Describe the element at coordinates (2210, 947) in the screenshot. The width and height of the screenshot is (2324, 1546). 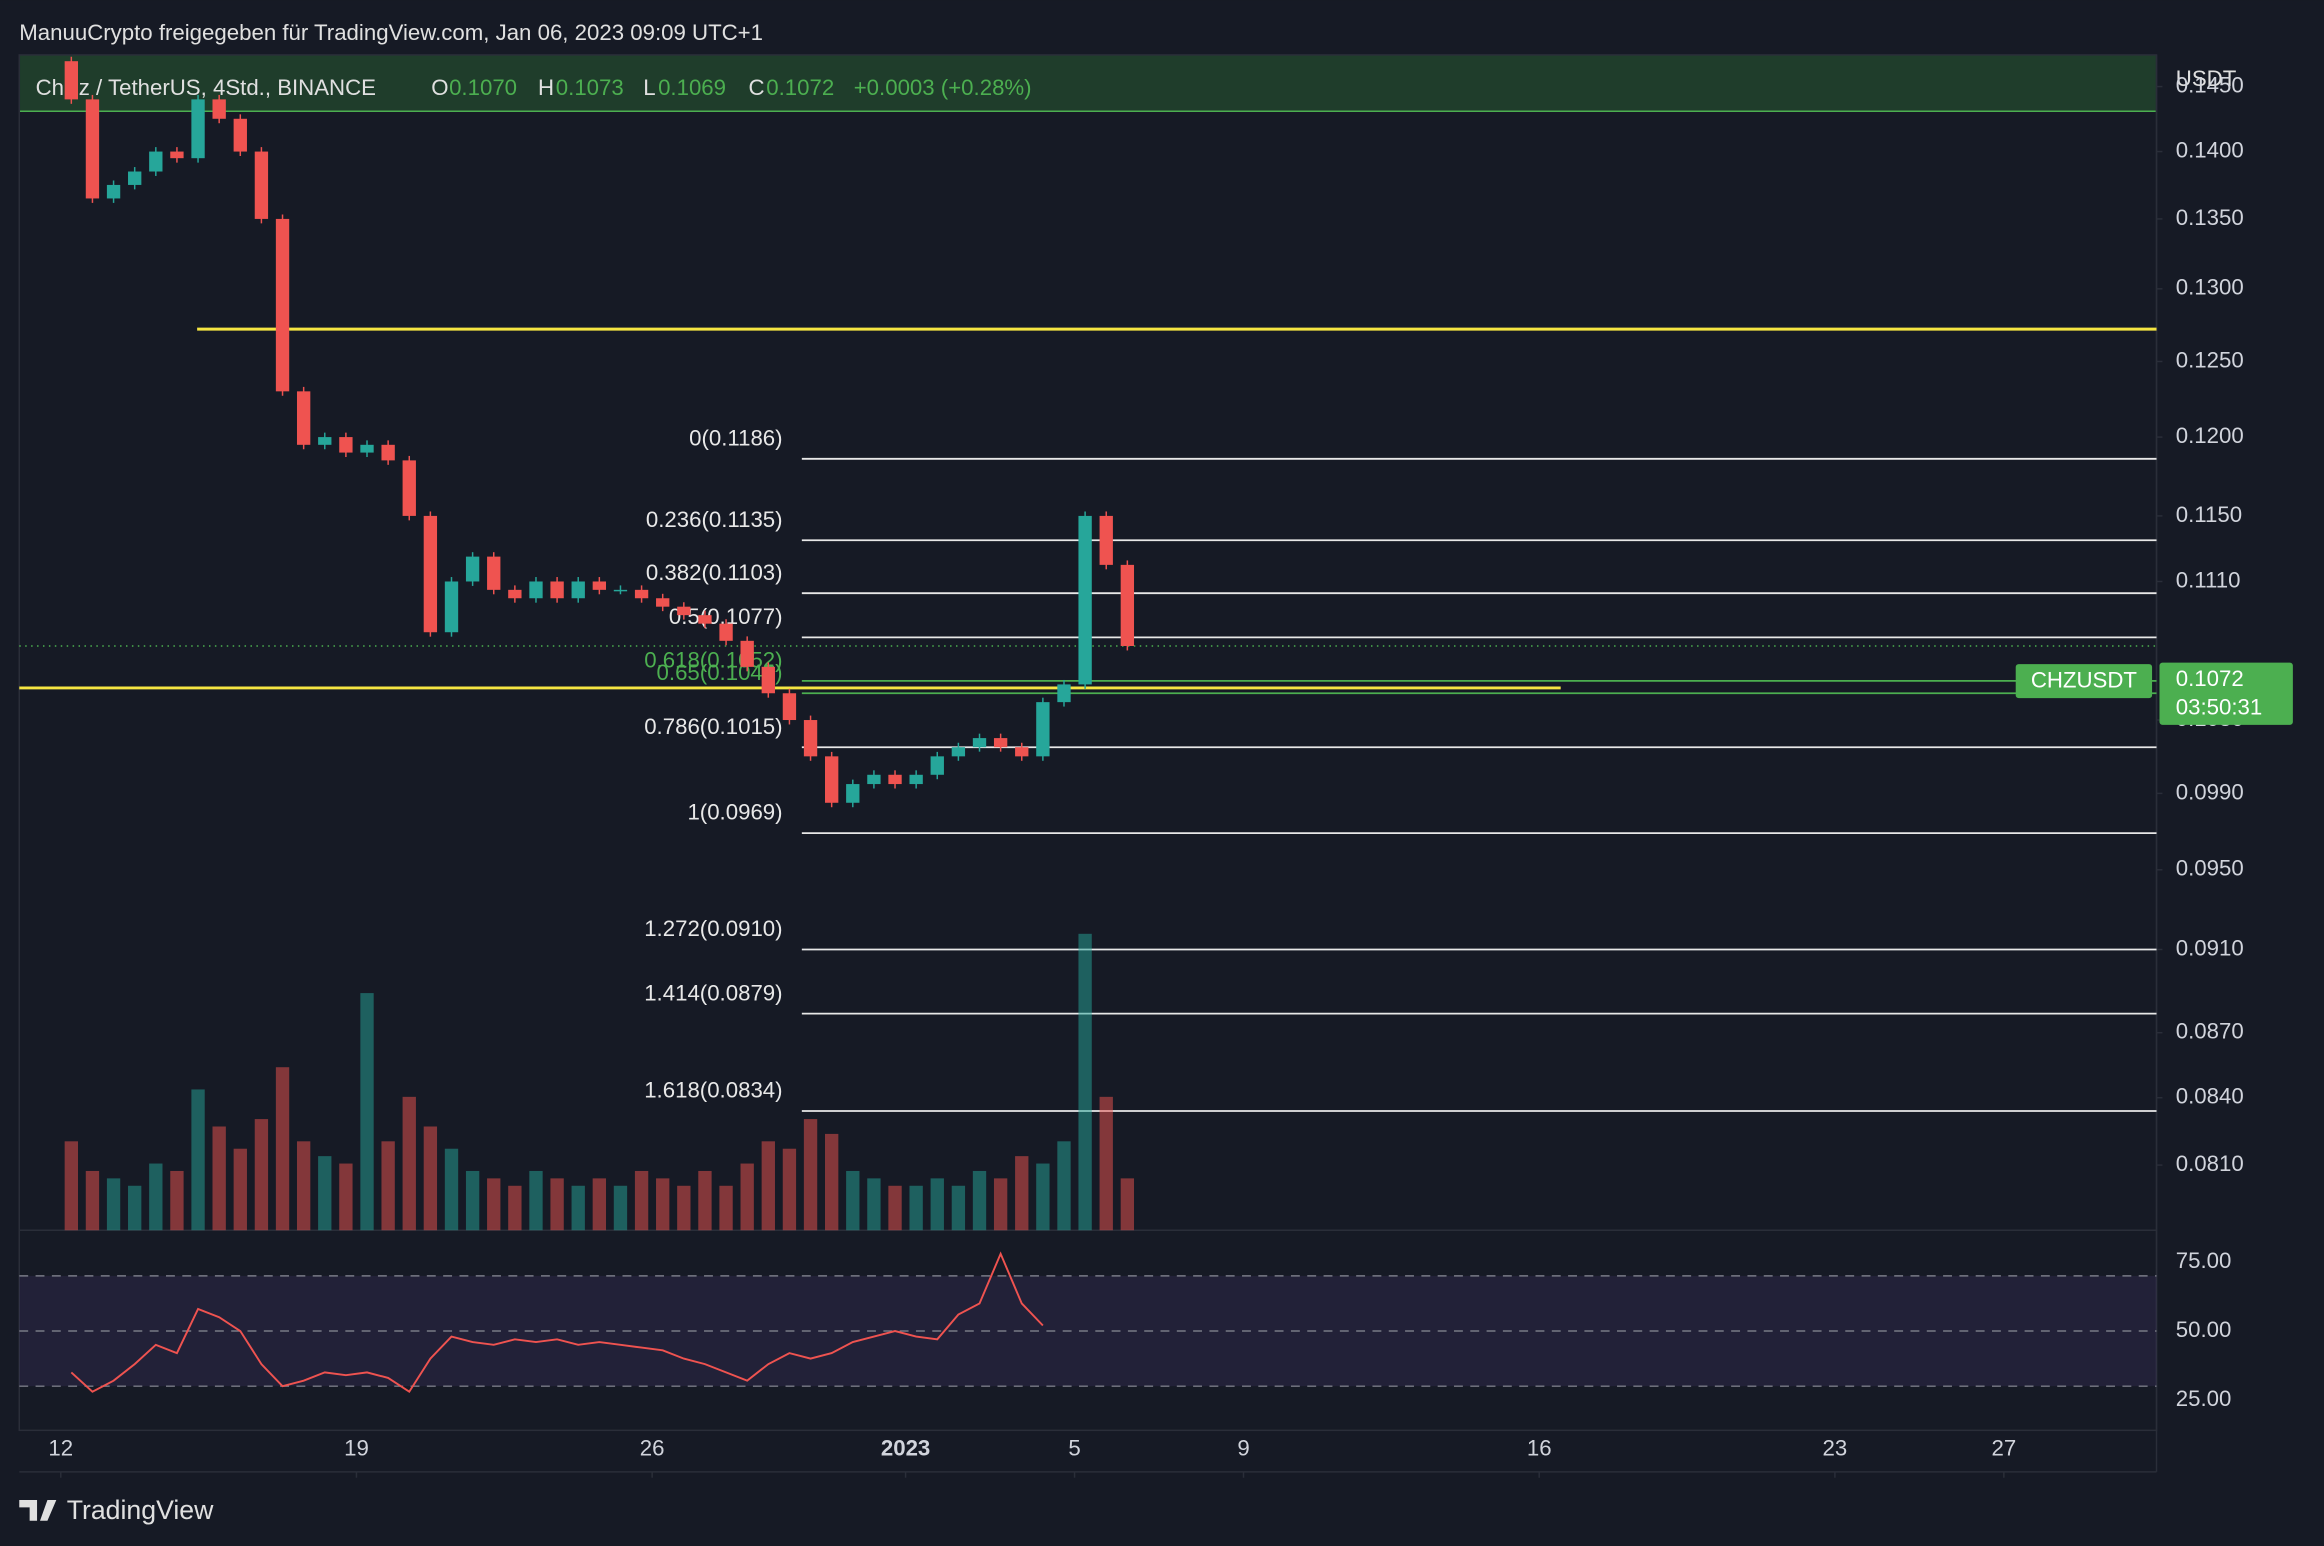
I see `y-tick-label: 0.0910` at that location.